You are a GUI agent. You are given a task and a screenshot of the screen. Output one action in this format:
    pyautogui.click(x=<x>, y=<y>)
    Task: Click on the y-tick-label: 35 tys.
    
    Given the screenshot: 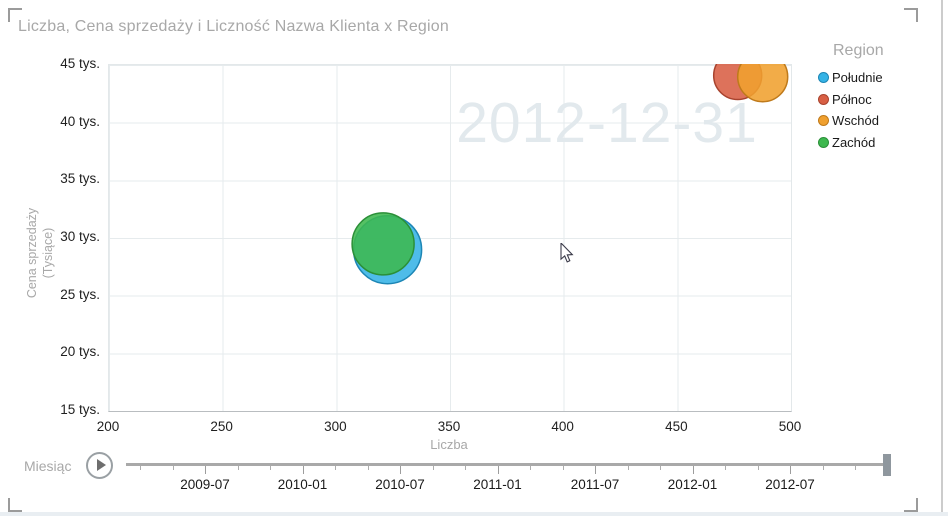 What is the action you would take?
    pyautogui.click(x=80, y=179)
    